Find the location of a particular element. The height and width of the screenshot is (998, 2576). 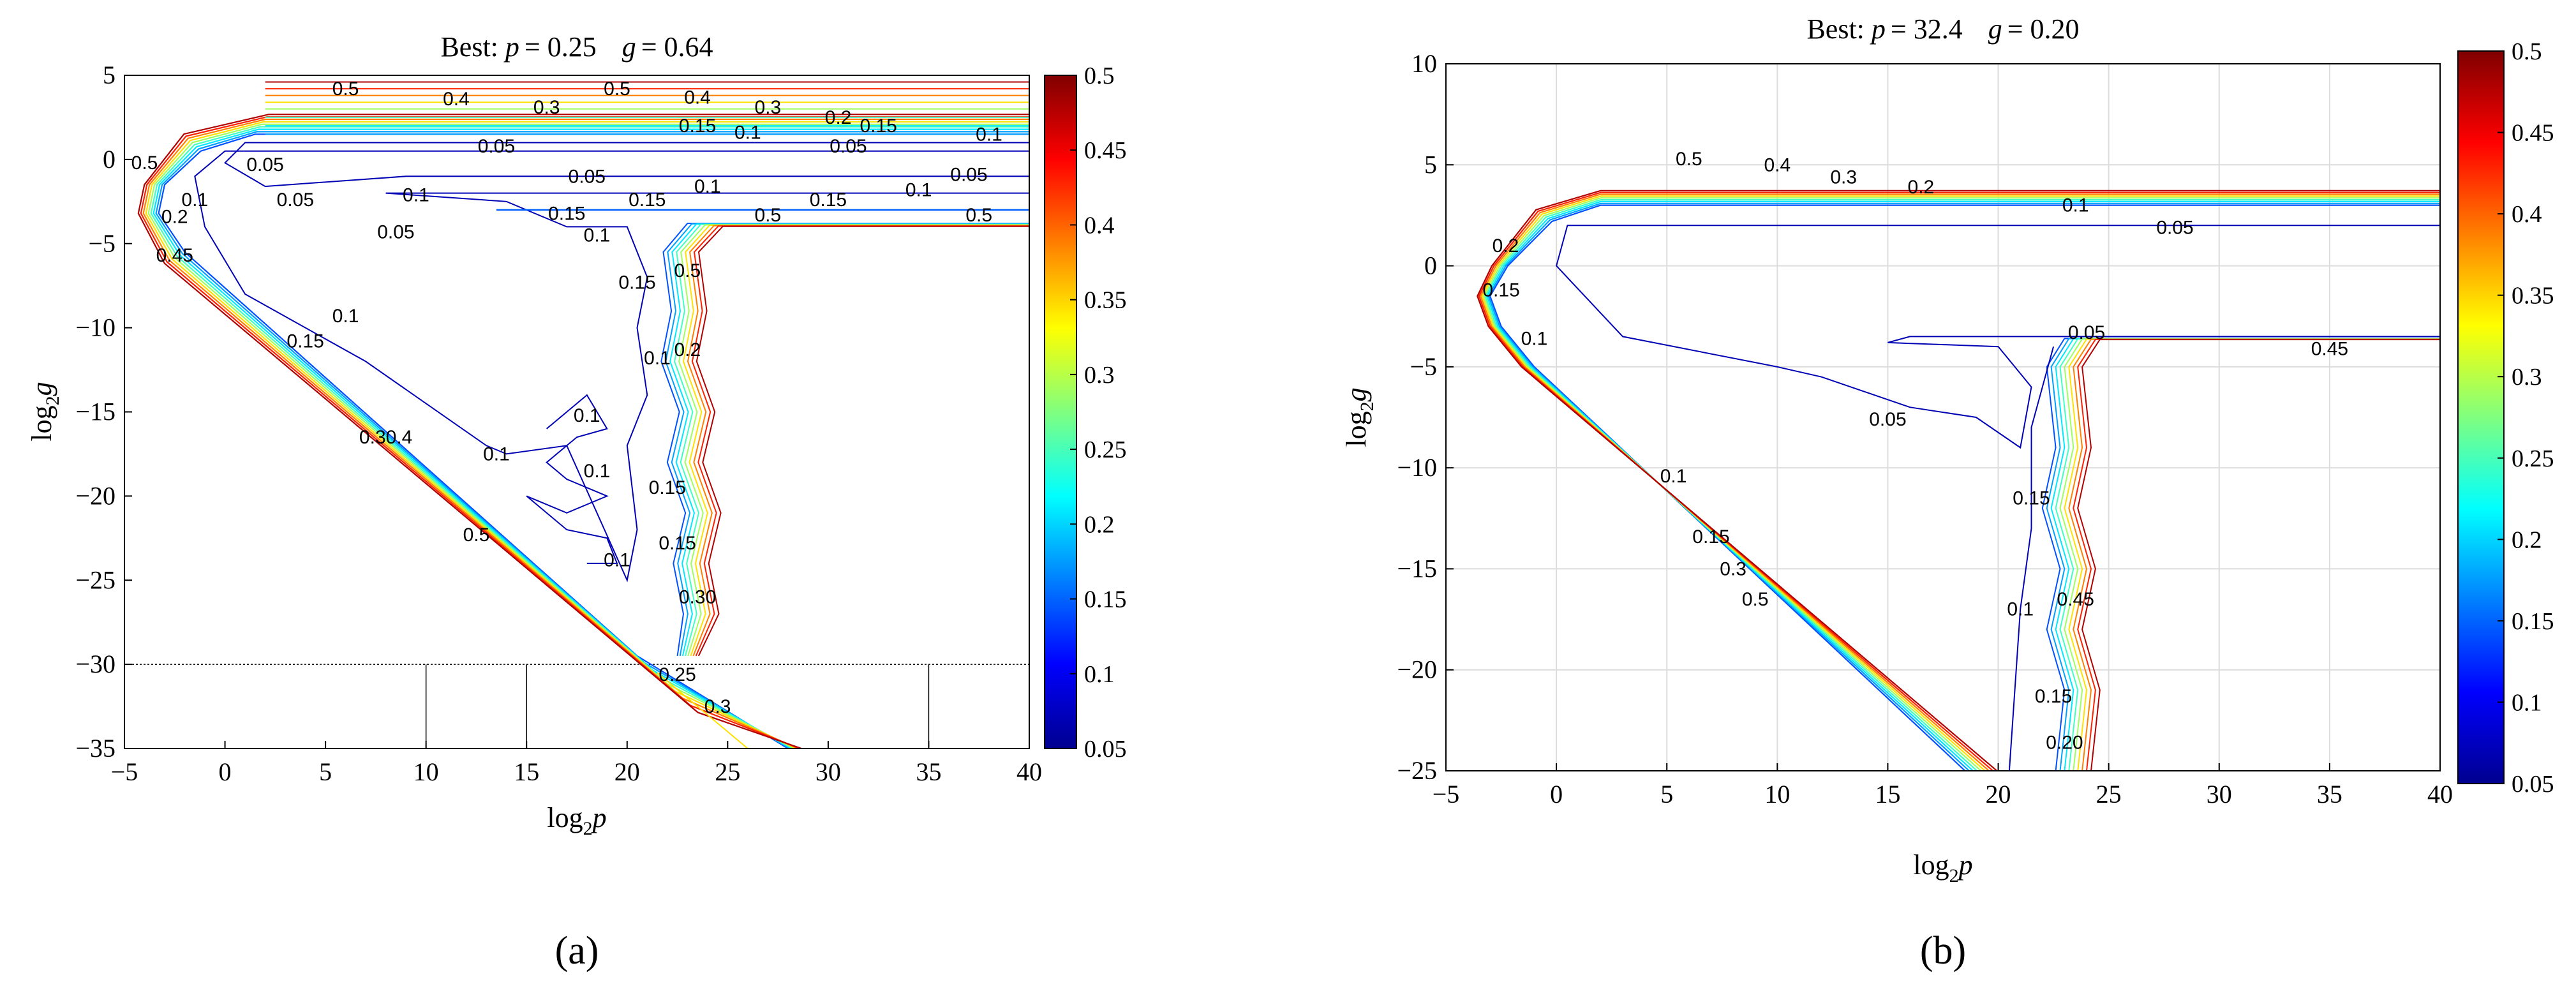

chart-a-contour-label: 0.4 is located at coordinates (456, 99).